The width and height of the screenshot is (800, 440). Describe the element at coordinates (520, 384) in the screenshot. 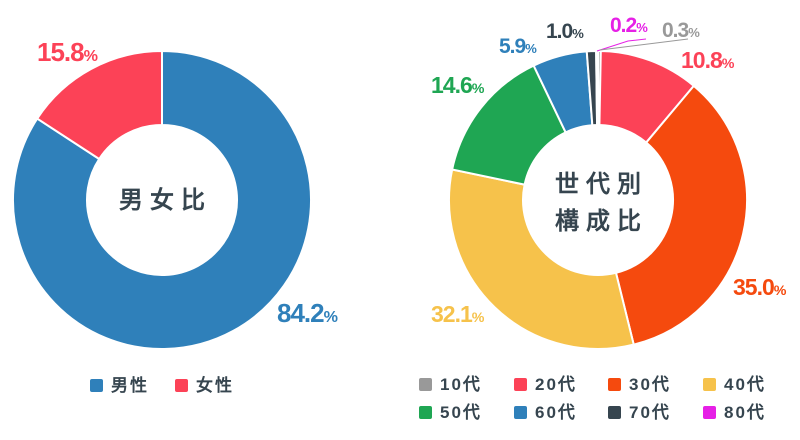

I see `20s-swatch` at that location.